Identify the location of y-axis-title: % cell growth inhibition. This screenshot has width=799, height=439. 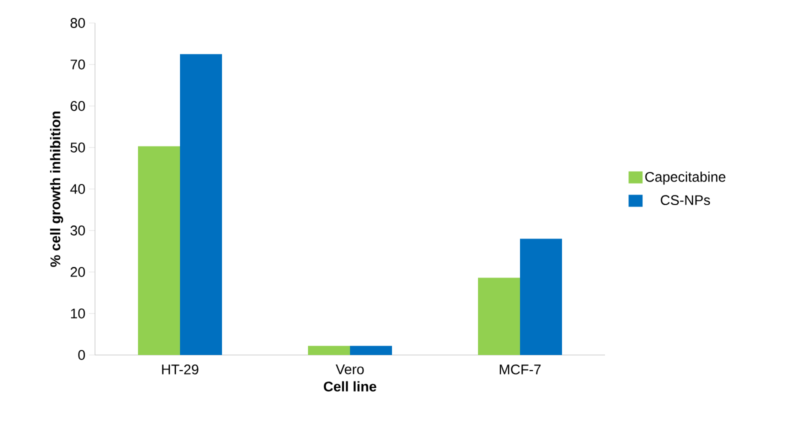
(57, 189).